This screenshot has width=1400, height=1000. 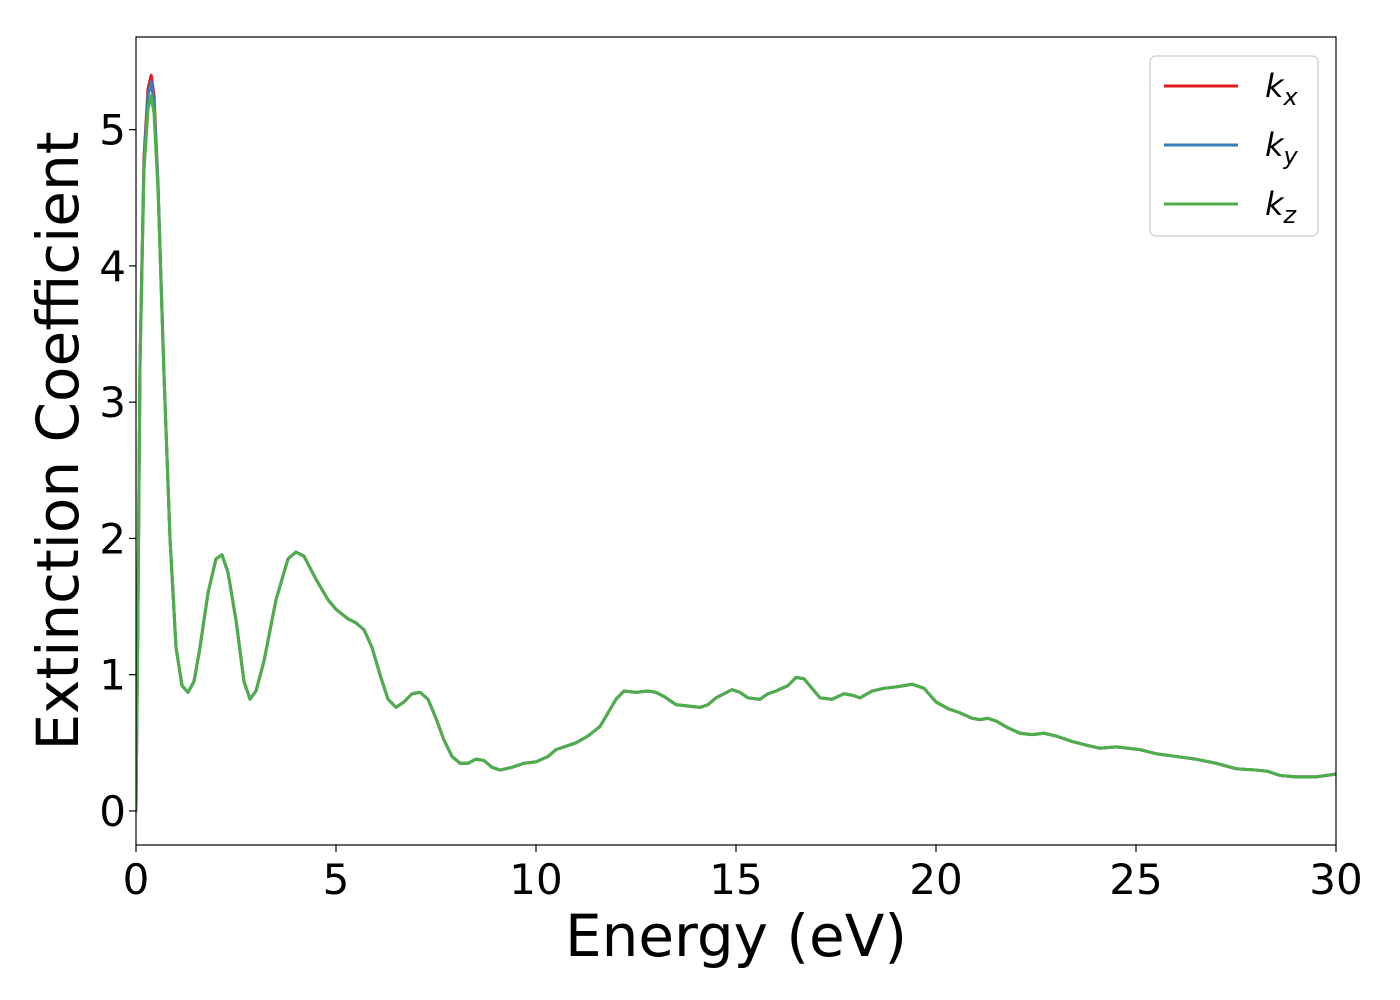 I want to click on y-tick-label: 2, so click(x=112, y=538).